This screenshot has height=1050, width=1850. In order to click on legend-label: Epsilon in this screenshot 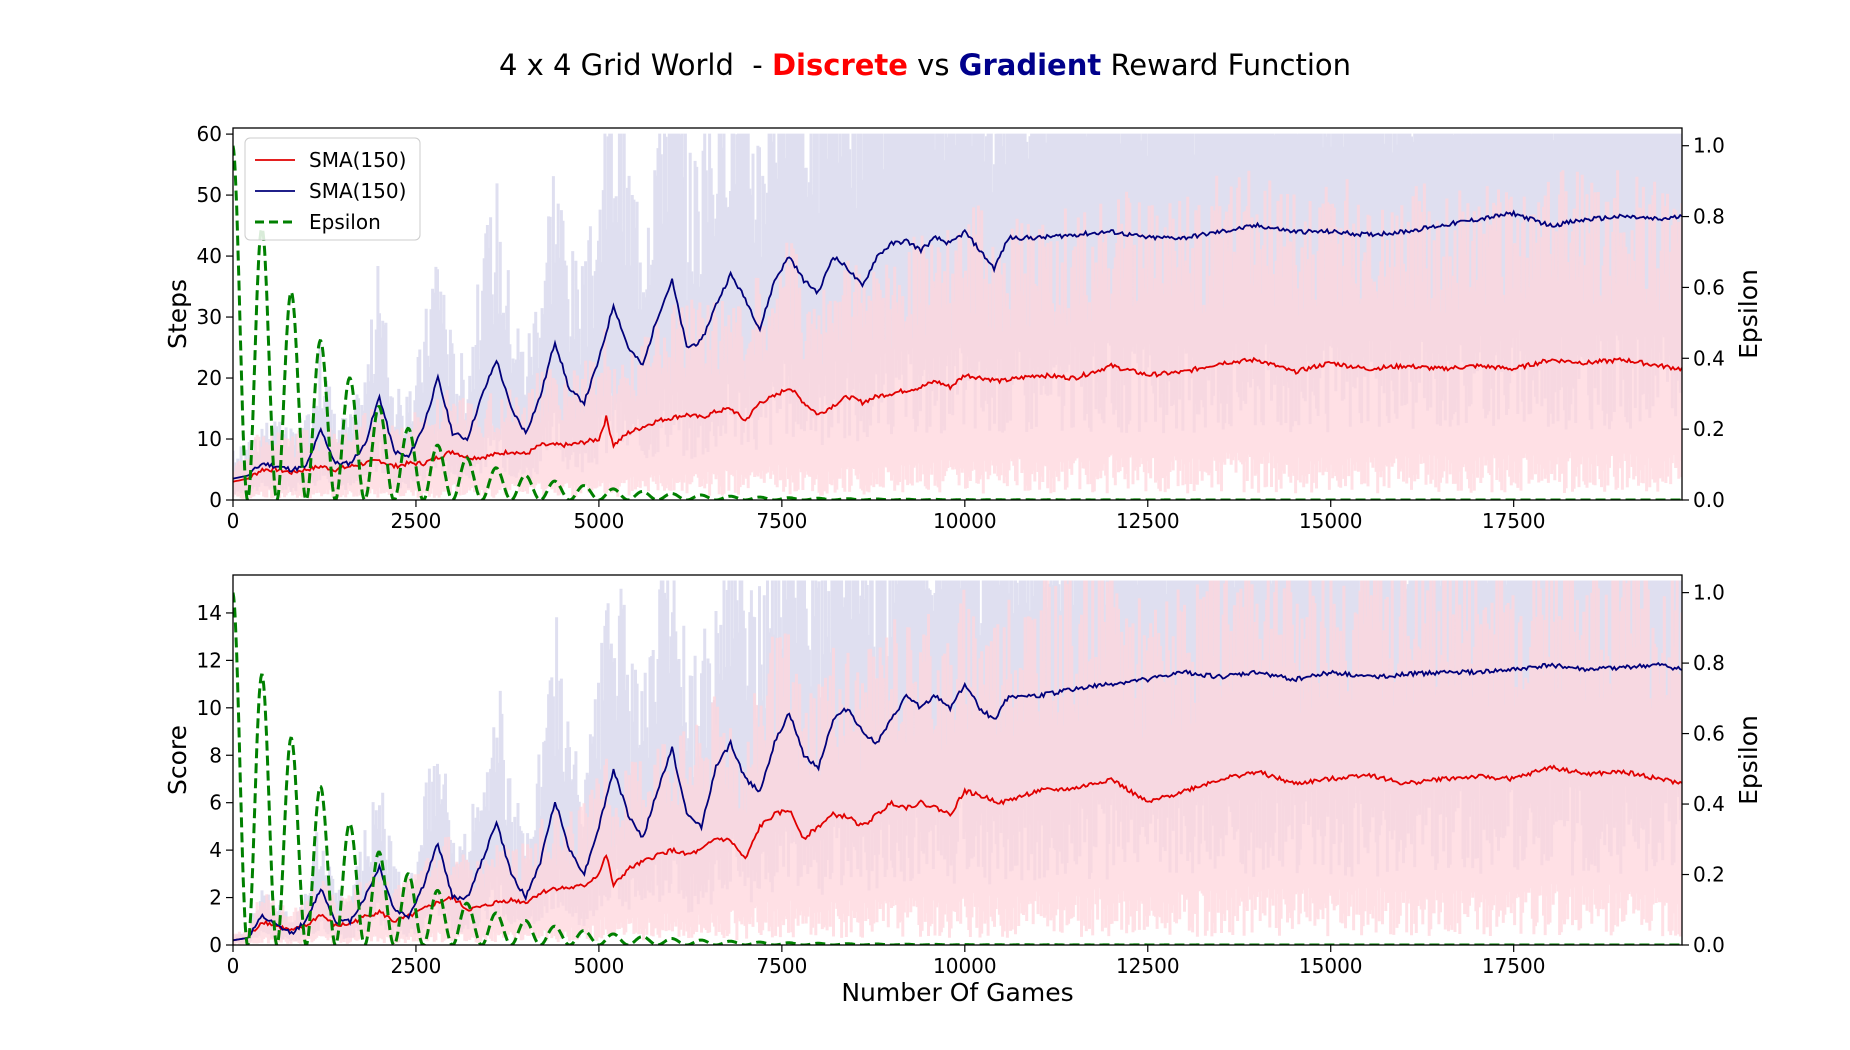, I will do `click(345, 222)`.